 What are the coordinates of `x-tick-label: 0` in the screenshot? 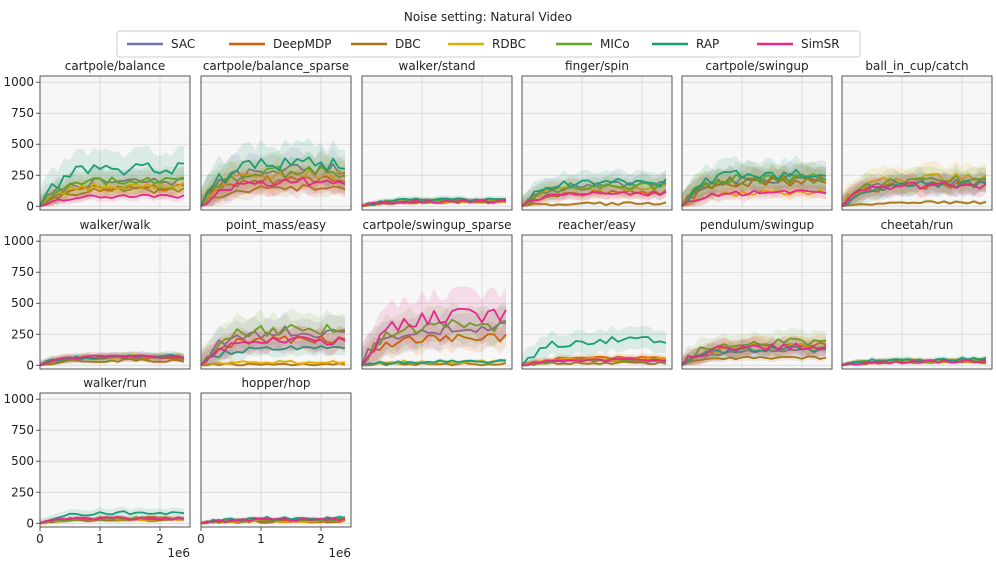 It's located at (201, 539).